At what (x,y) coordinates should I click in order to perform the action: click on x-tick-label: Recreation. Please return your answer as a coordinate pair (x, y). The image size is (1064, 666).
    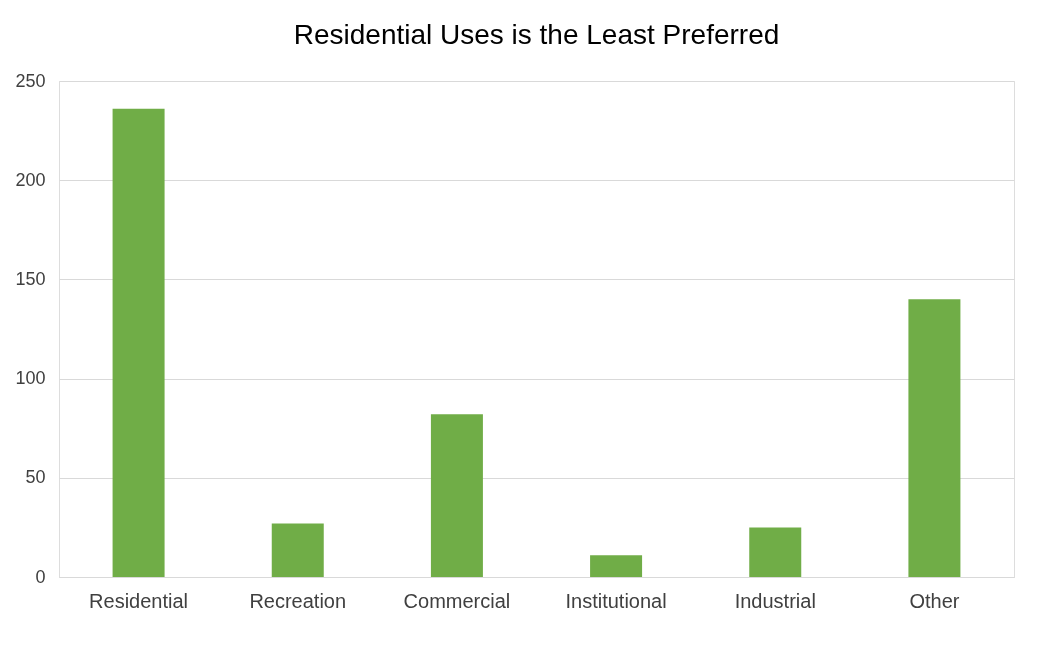
    Looking at the image, I should click on (298, 600).